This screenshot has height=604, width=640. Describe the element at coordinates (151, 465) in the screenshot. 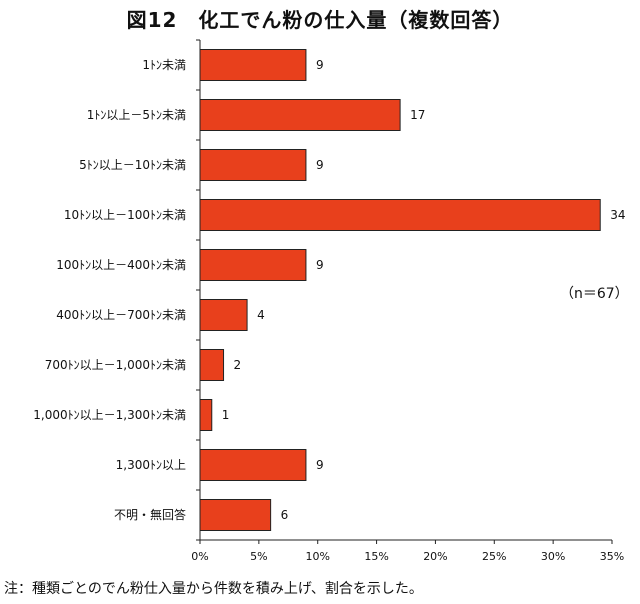

I see `category-label: 1,300ﾄﾝ以上` at that location.